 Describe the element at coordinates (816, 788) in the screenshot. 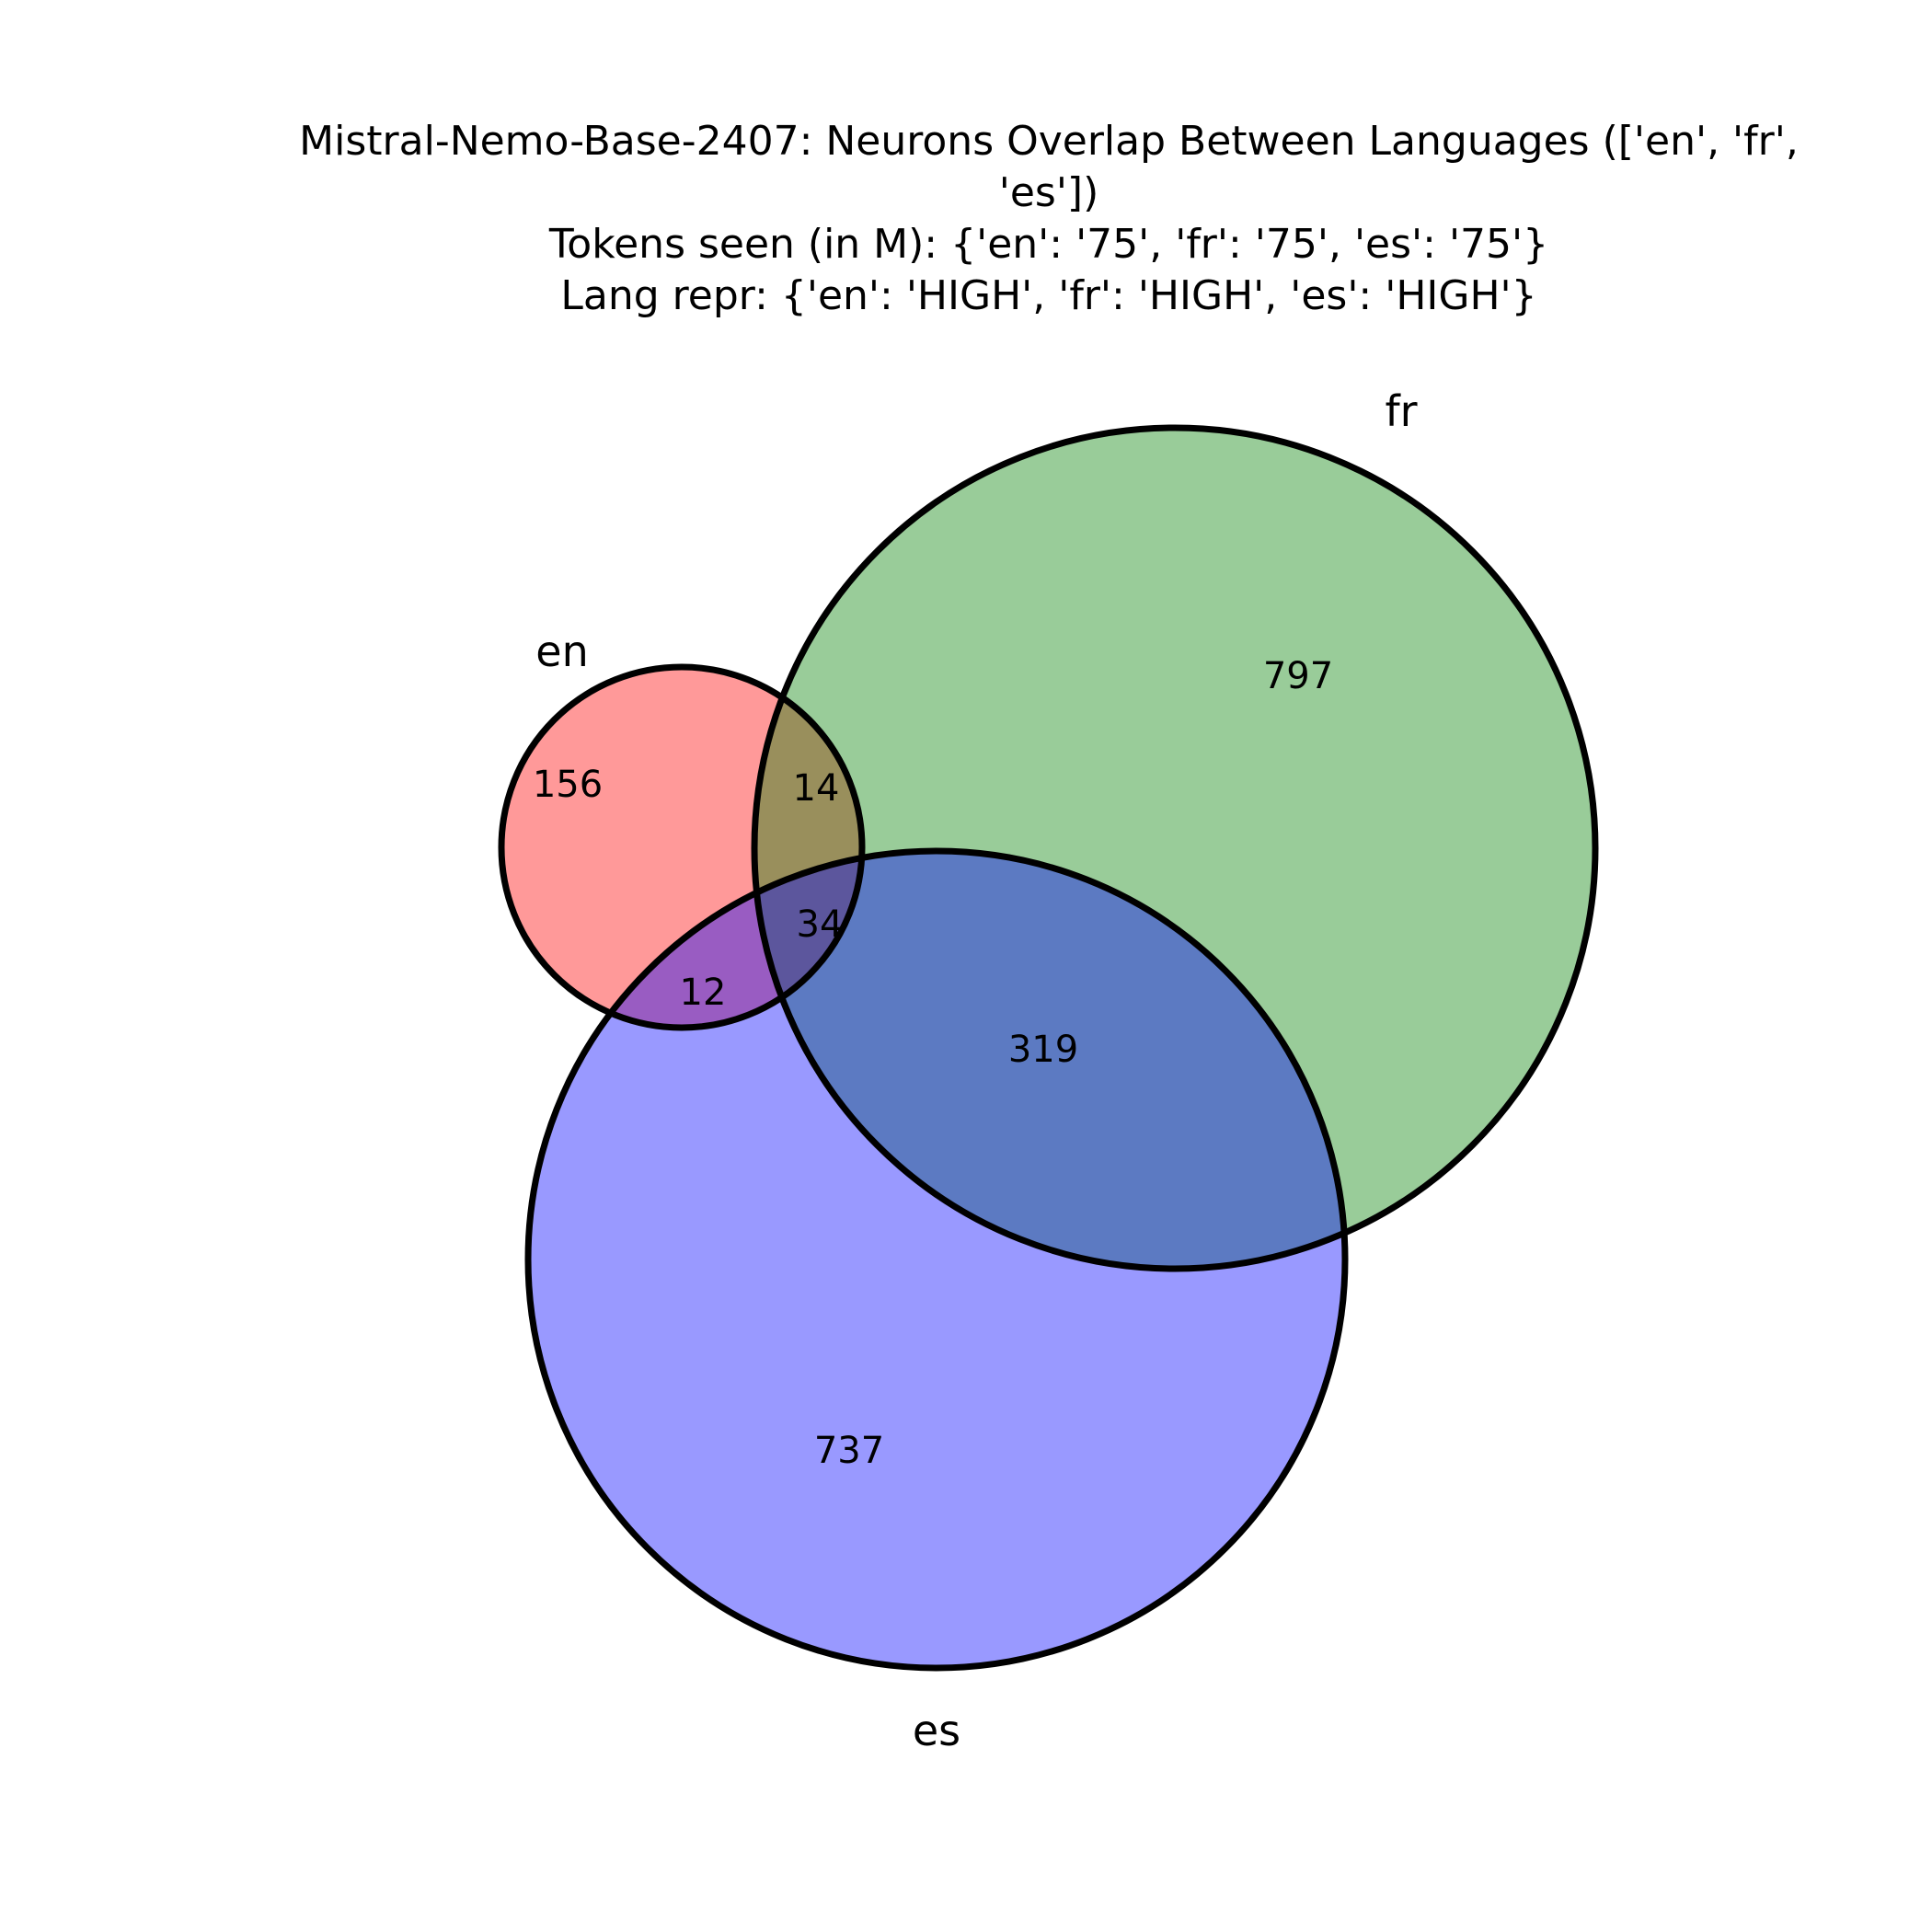

I see `region-en-fr: 14` at that location.